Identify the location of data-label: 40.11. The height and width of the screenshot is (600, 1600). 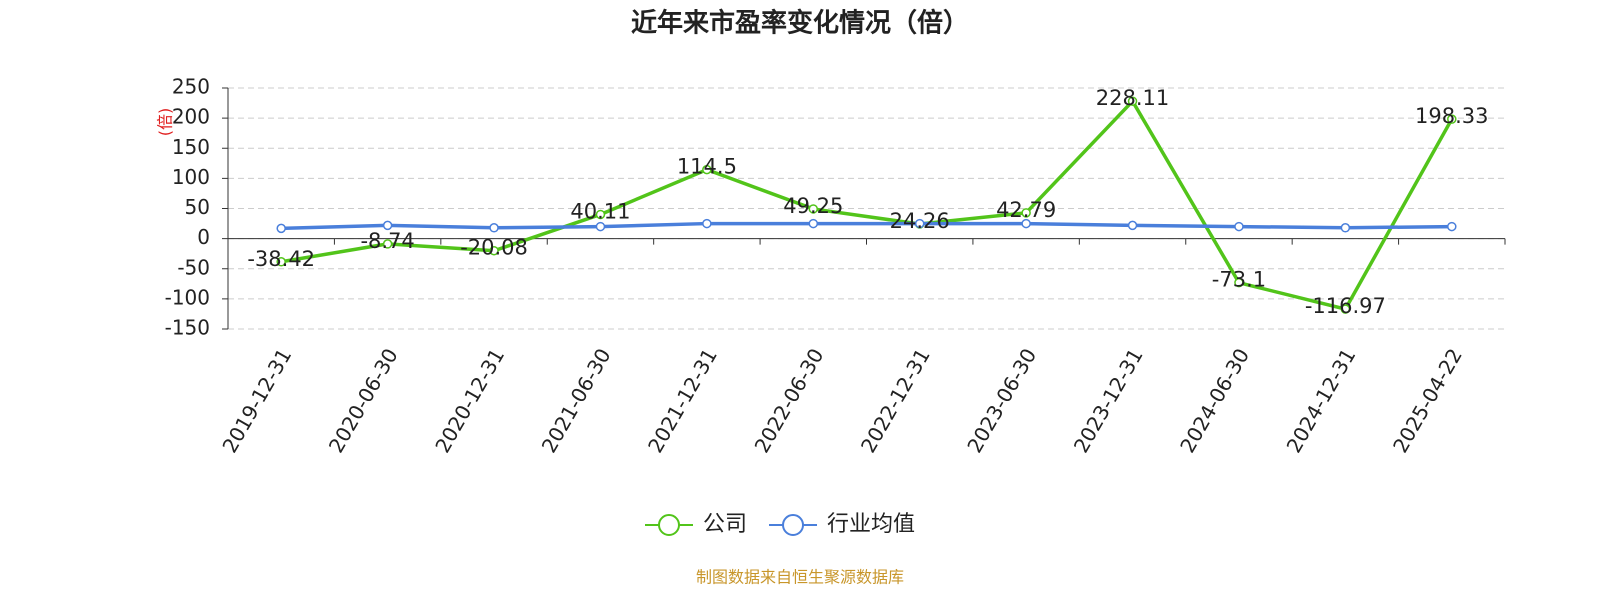
(600, 211).